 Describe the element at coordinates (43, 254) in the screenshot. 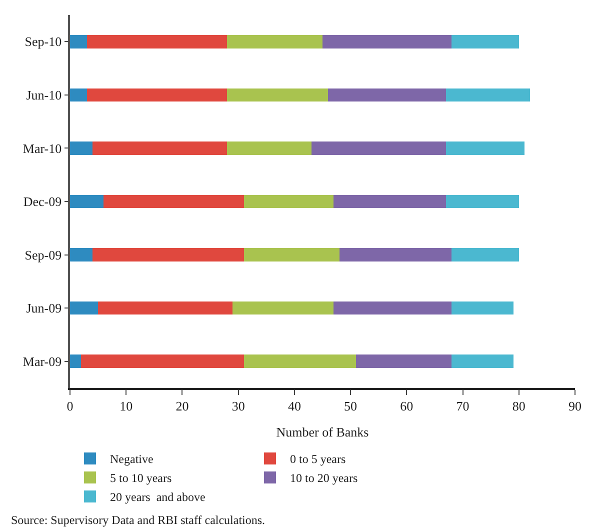

I see `y-tick-label: Sep-09` at that location.